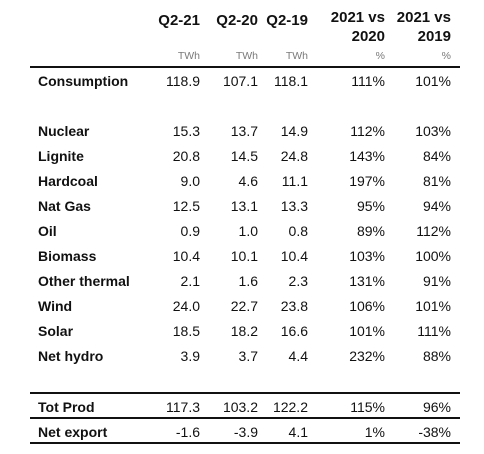 Image resolution: width=484 pixels, height=454 pixels. What do you see at coordinates (367, 356) in the screenshot?
I see `cell-net-hydro-vs-2020: 232%` at bounding box center [367, 356].